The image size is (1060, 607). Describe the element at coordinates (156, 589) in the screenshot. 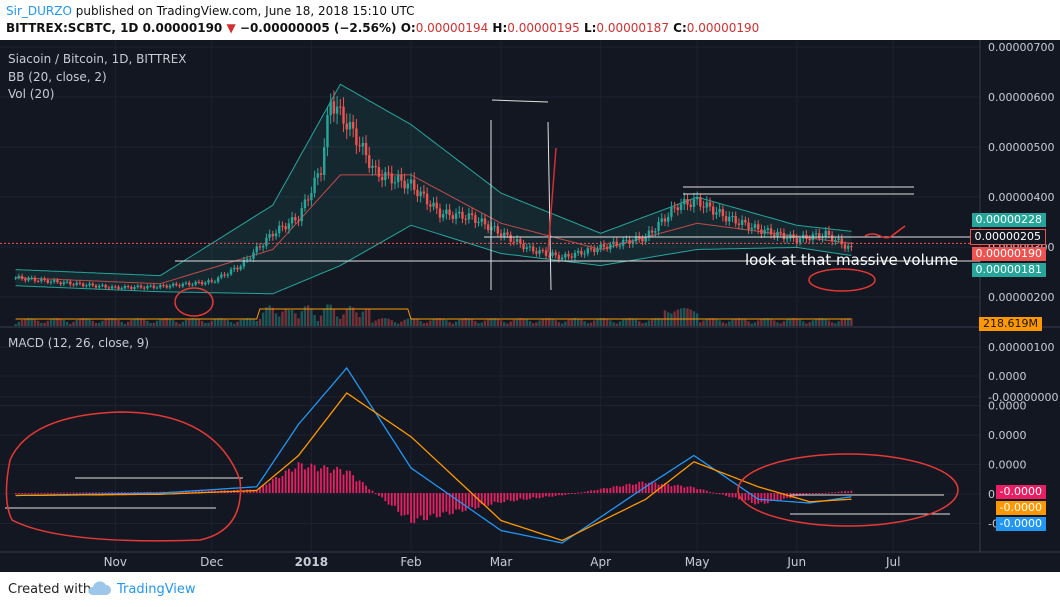

I see `tradingview-link: TradingView` at that location.